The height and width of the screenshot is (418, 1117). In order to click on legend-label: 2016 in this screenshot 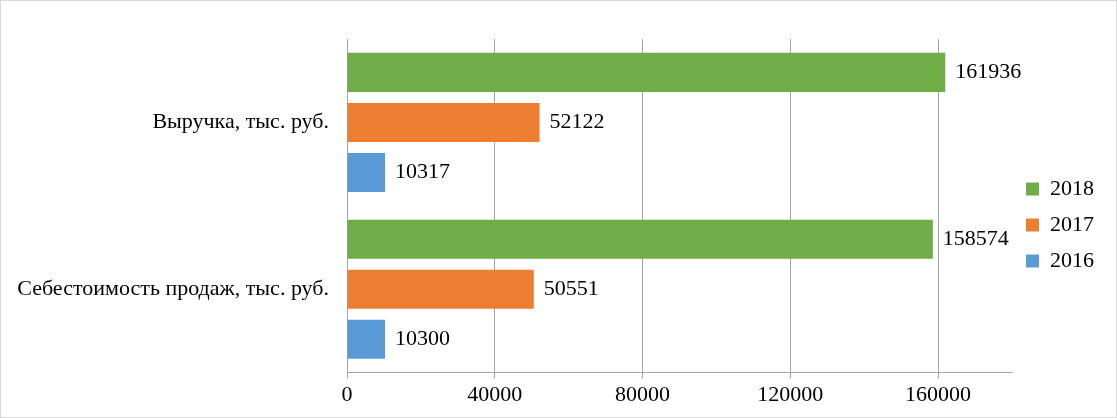, I will do `click(1072, 259)`.